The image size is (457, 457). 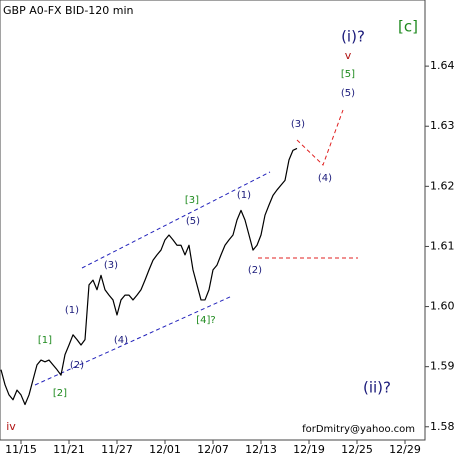 What do you see at coordinates (377, 388) in the screenshot?
I see `wave-label: (ii)?` at bounding box center [377, 388].